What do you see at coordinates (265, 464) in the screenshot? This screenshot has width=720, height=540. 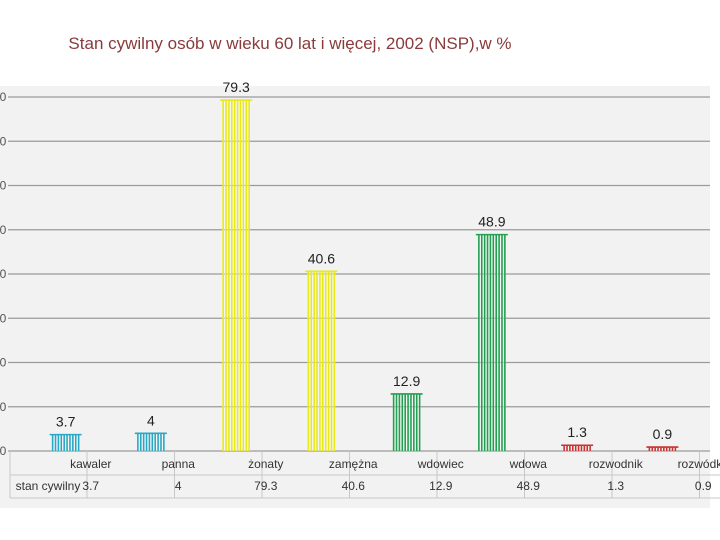 I see `category-label: żonaty` at bounding box center [265, 464].